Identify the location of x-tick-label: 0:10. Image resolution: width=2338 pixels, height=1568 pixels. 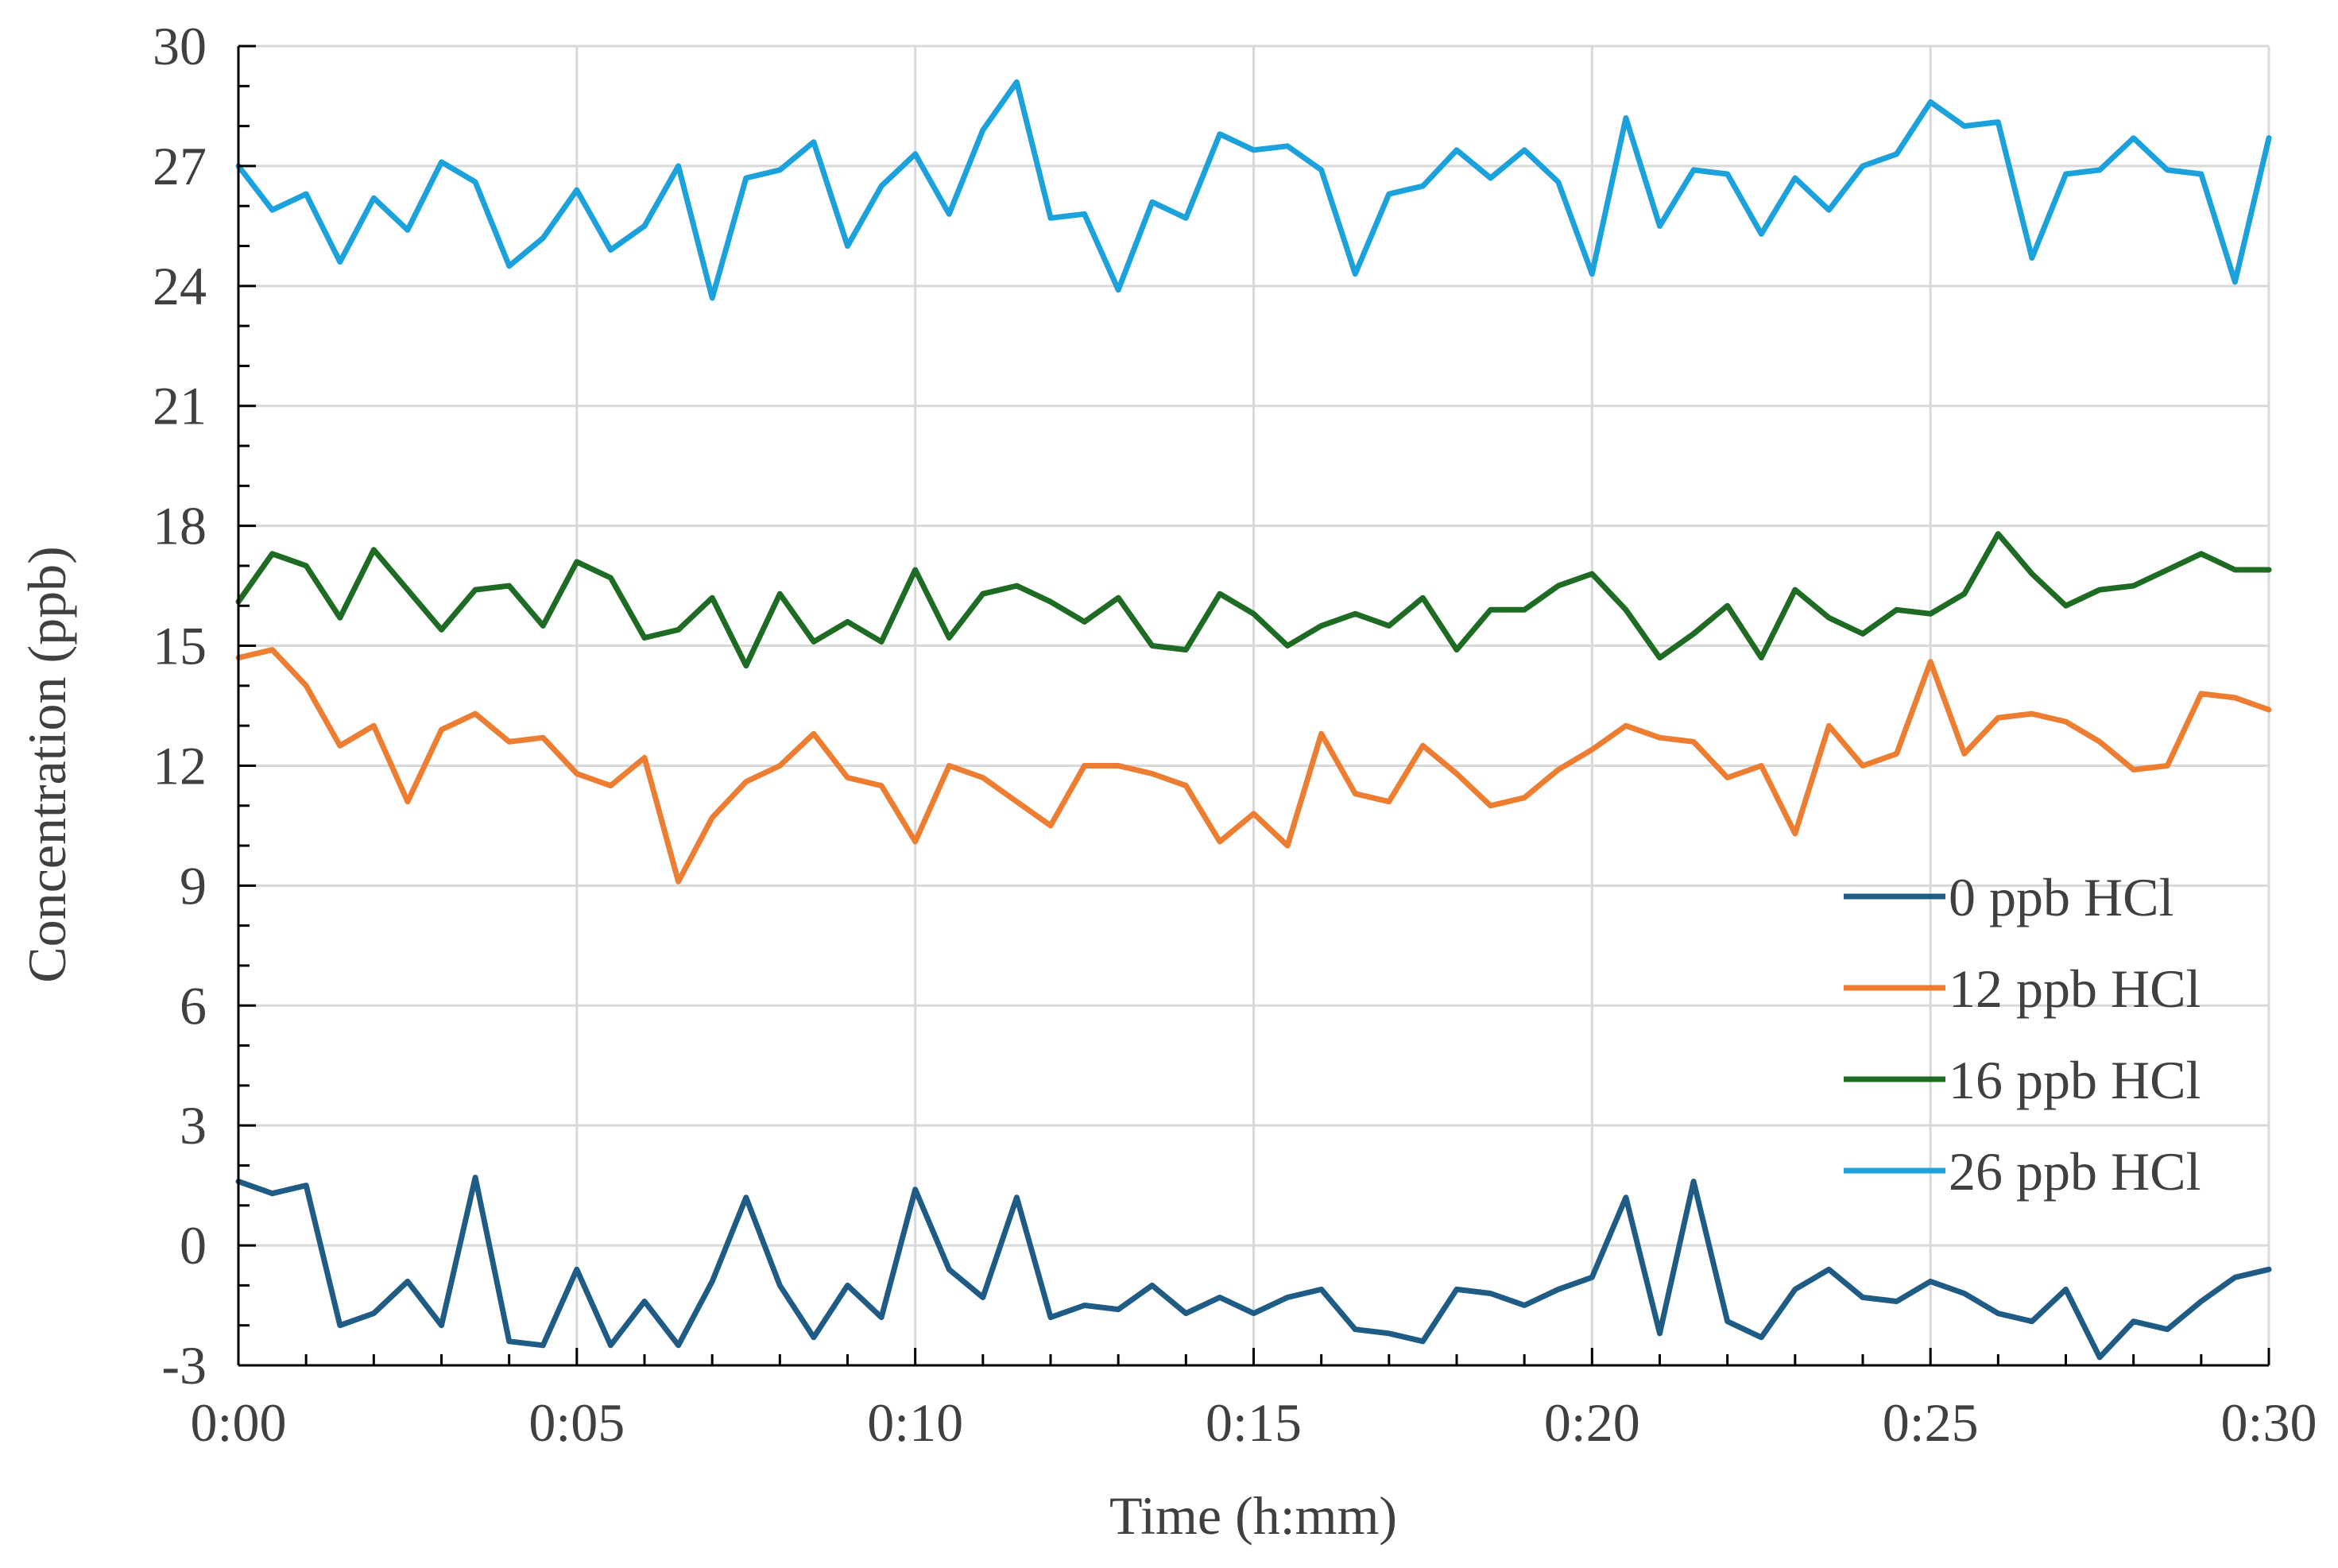
(915, 1422).